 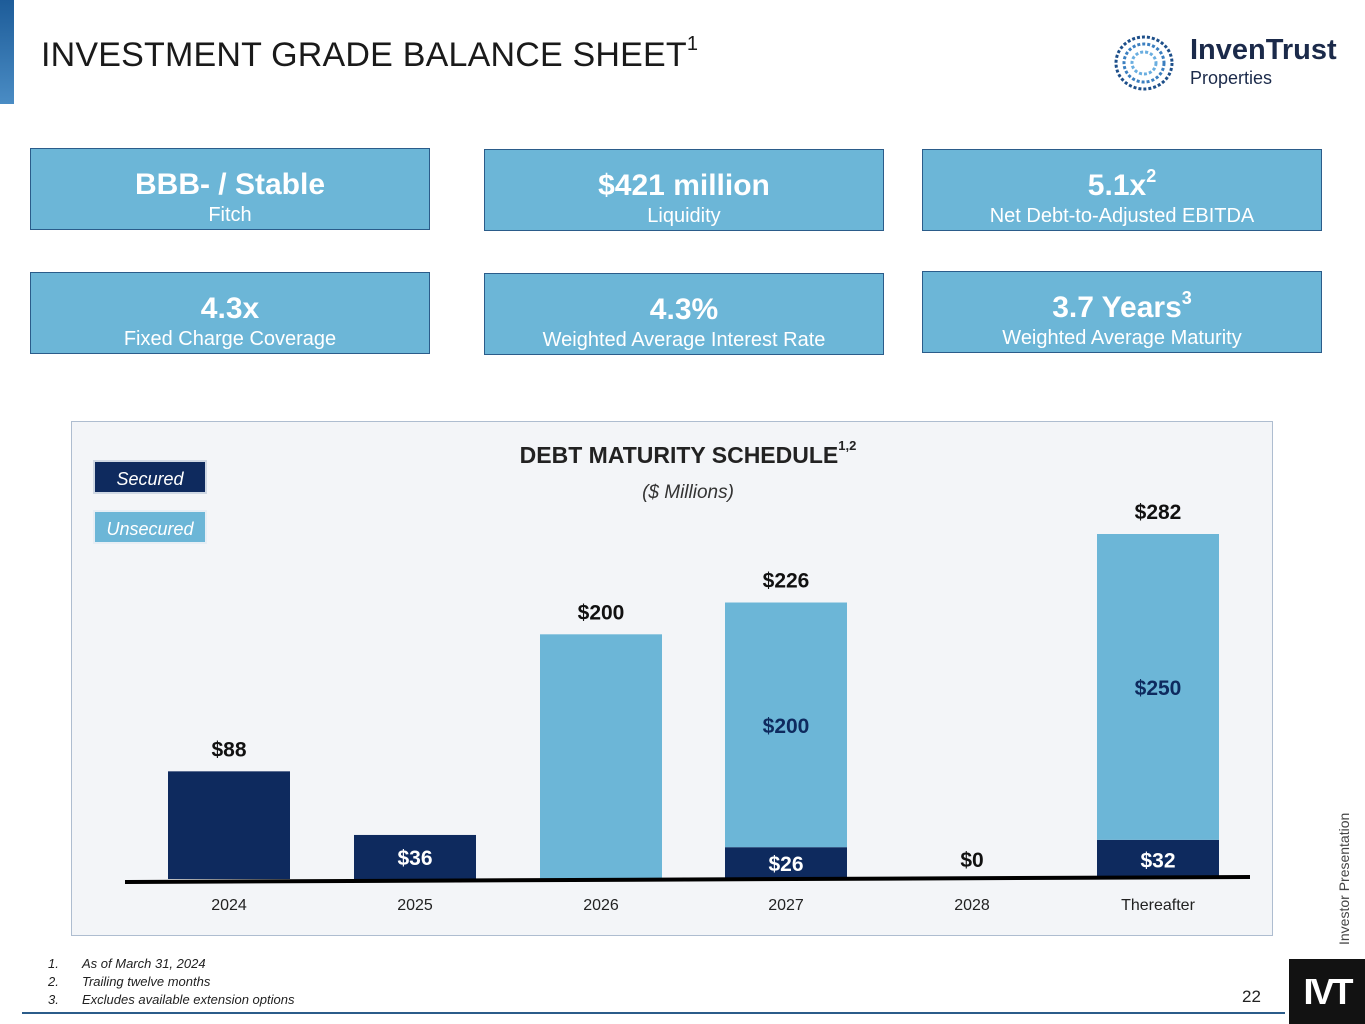 What do you see at coordinates (127, 963) in the screenshot?
I see `footnote: 1. As of March 31, 2024` at bounding box center [127, 963].